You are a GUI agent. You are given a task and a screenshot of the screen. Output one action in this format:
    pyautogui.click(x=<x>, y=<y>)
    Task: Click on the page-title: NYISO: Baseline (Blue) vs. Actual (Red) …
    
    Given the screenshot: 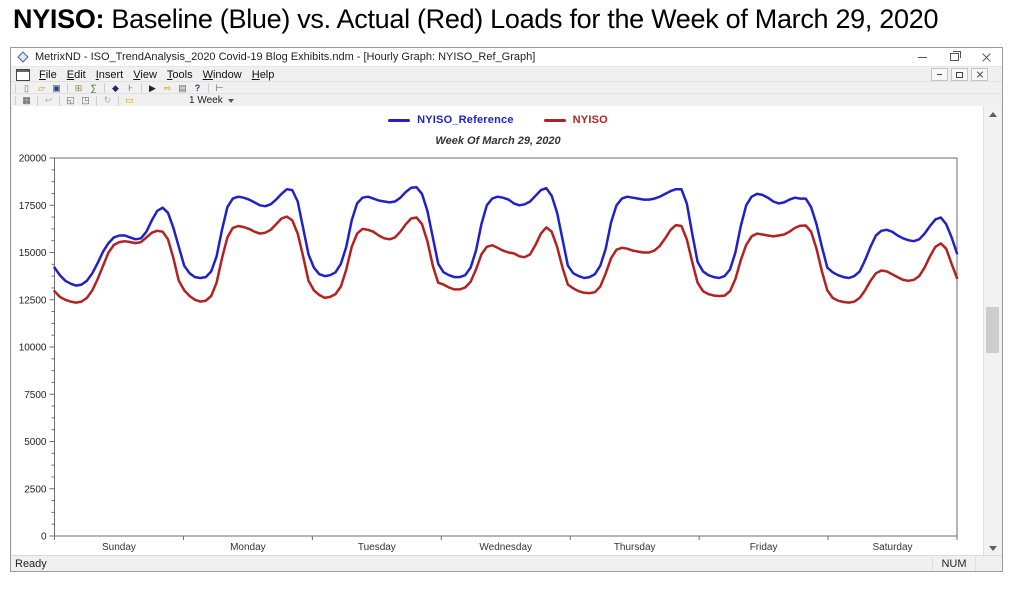 What is the action you would take?
    pyautogui.click(x=475, y=19)
    